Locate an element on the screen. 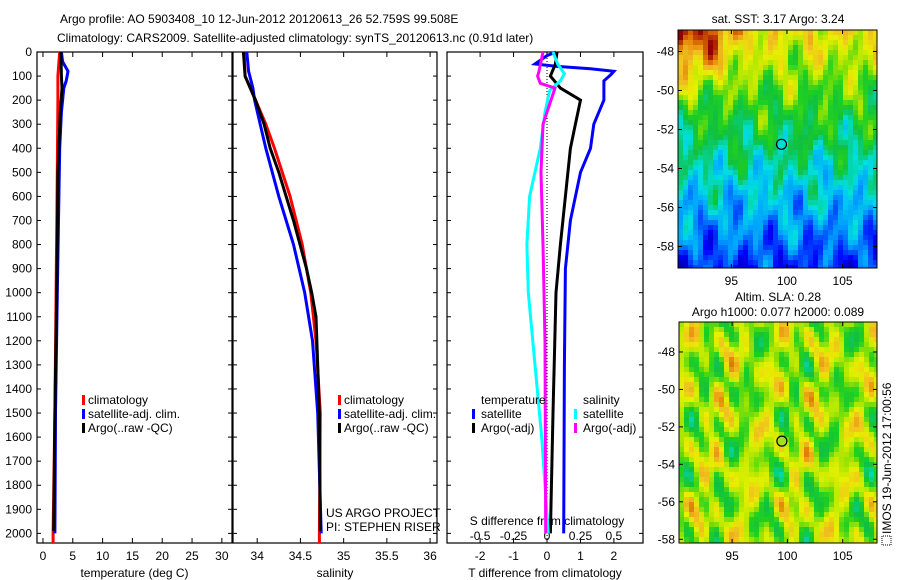 The height and width of the screenshot is (580, 900). series-line-salinity-argo-adj- is located at coordinates (546, 292).